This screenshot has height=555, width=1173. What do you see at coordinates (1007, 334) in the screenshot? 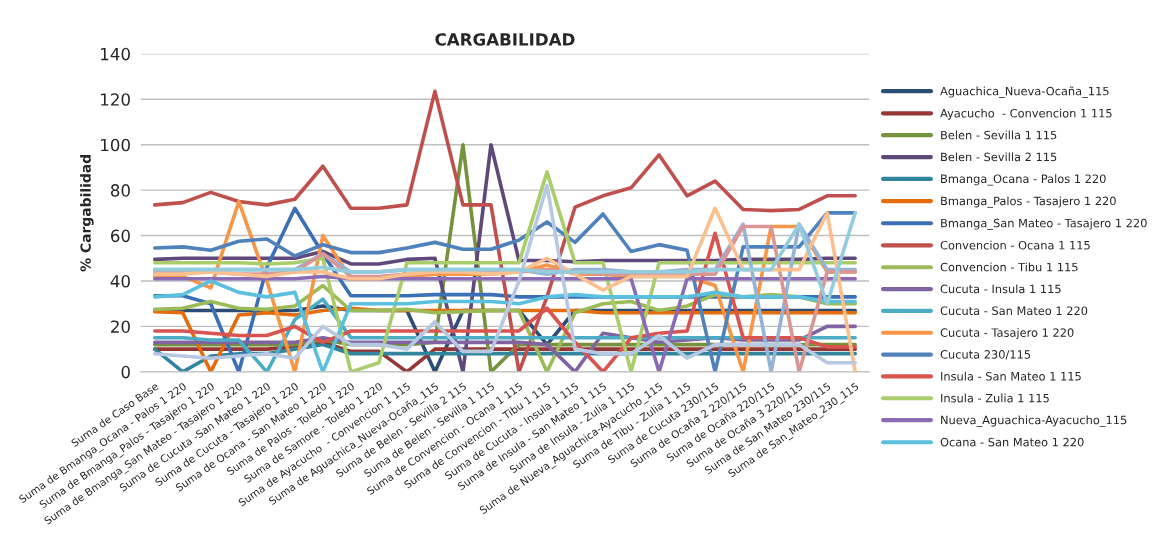
I see `legend-label: Cucuta - Tasajero 1 220` at bounding box center [1007, 334].